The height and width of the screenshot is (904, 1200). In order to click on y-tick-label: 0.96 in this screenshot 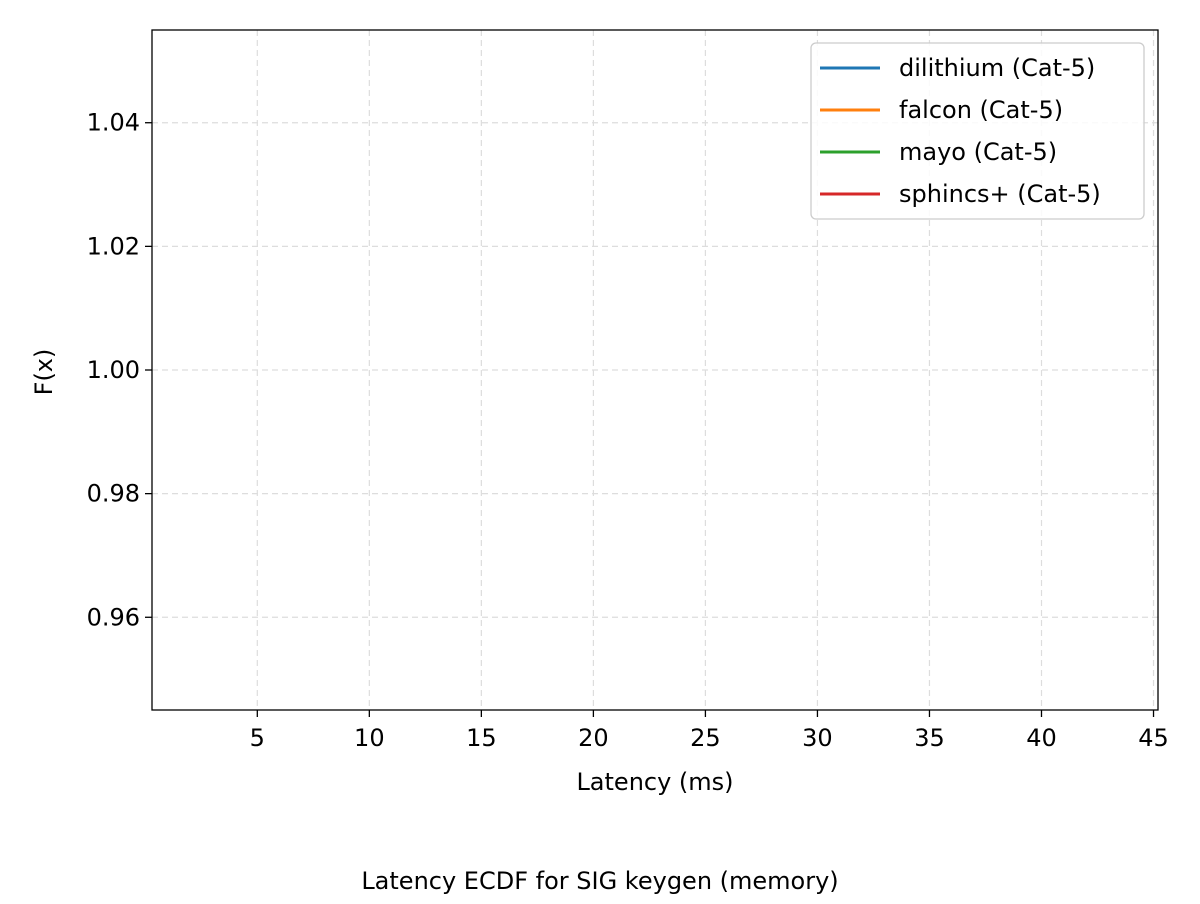, I will do `click(113, 617)`.